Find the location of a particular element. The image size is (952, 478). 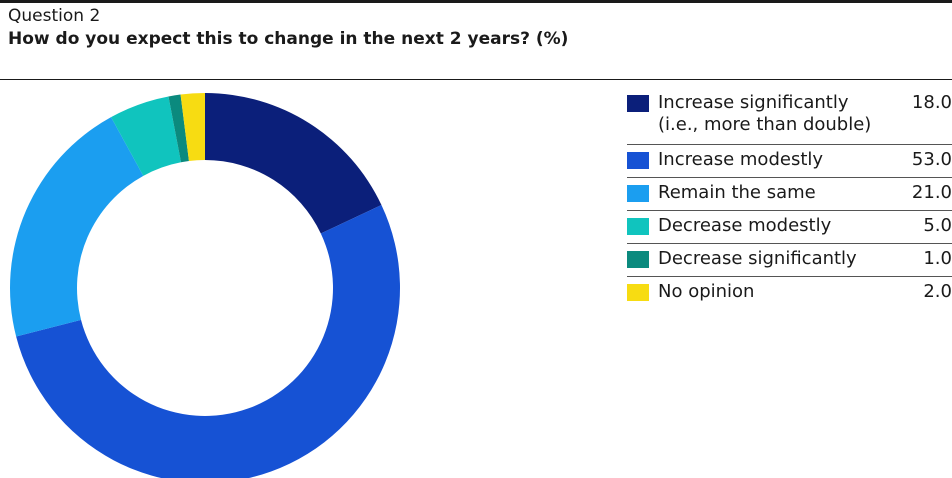

legend-row-increase-modestly: Increase modestly 53.0 is located at coordinates (789, 161).